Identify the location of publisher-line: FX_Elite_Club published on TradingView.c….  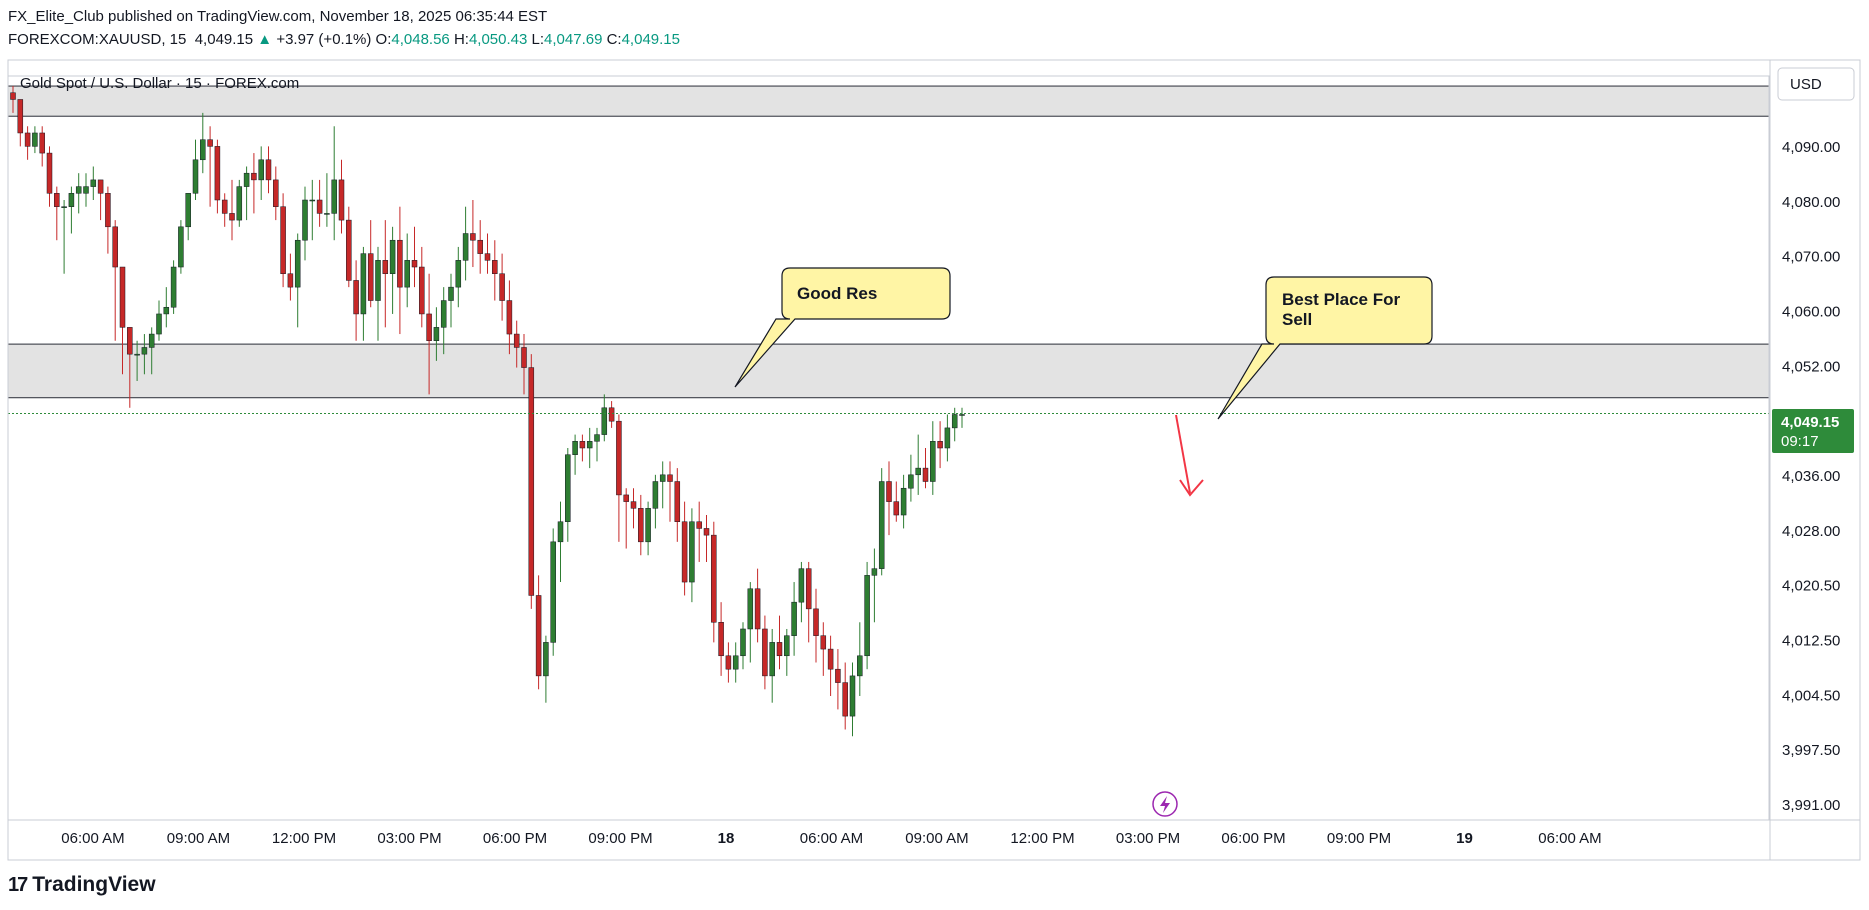
(278, 16).